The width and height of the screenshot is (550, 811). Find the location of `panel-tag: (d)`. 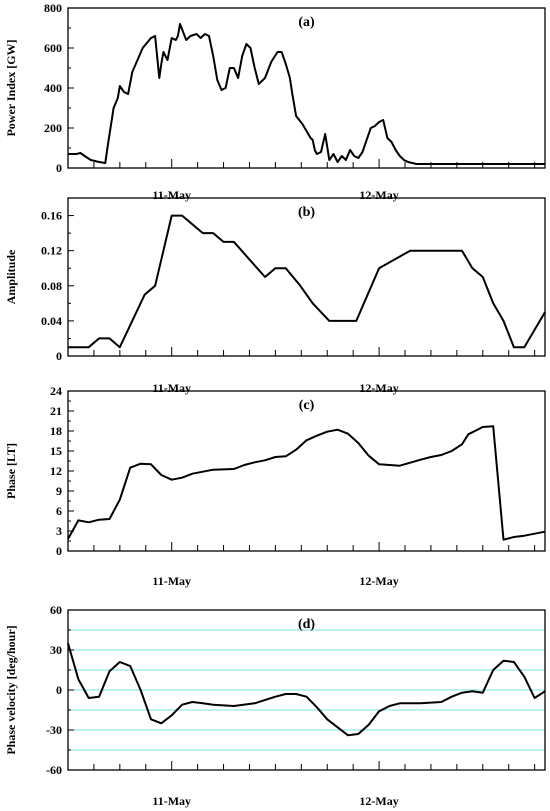

panel-tag: (d) is located at coordinates (306, 624).